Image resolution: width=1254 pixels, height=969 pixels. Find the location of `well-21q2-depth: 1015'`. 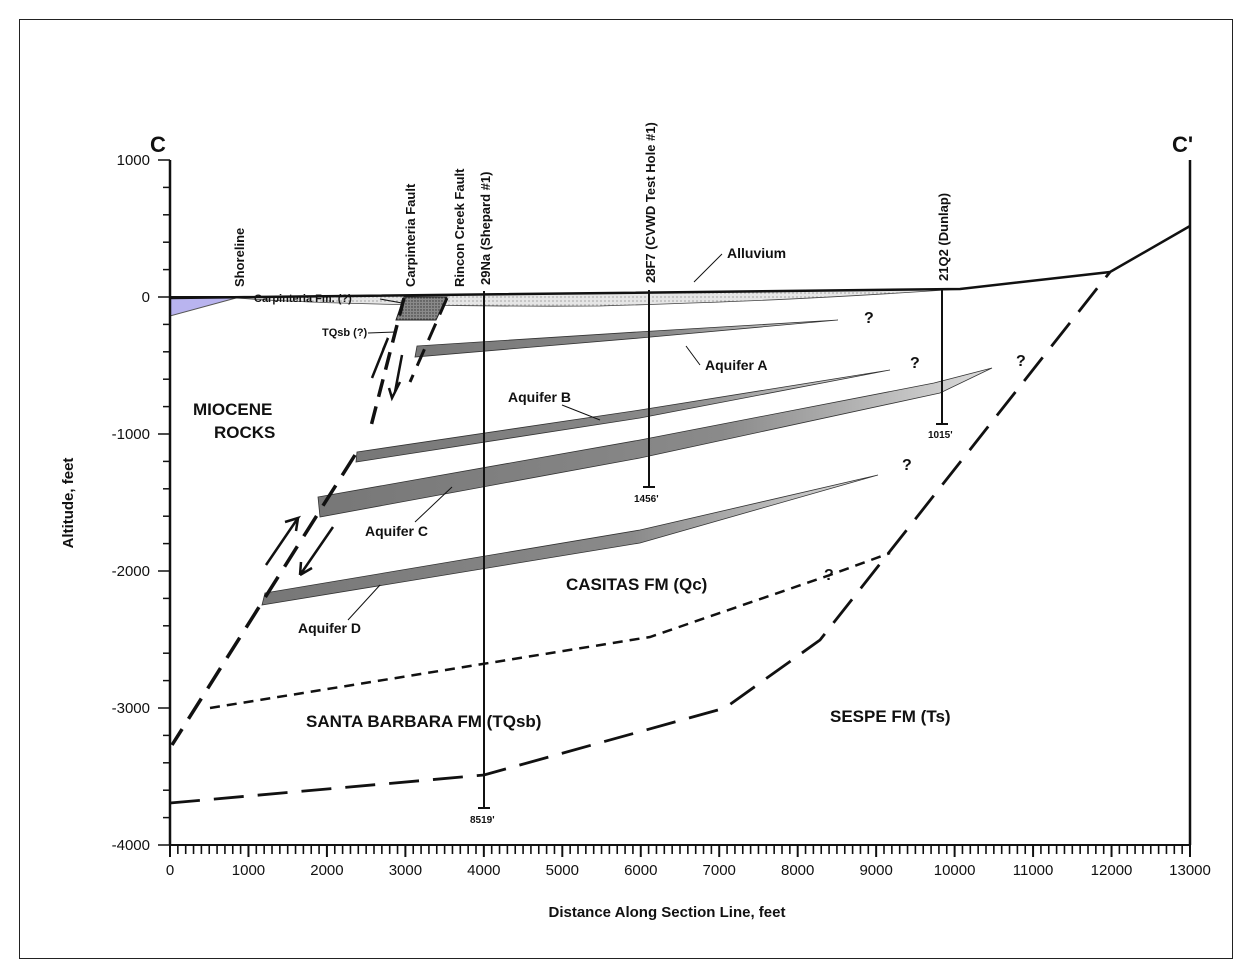

well-21q2-depth: 1015' is located at coordinates (940, 435).